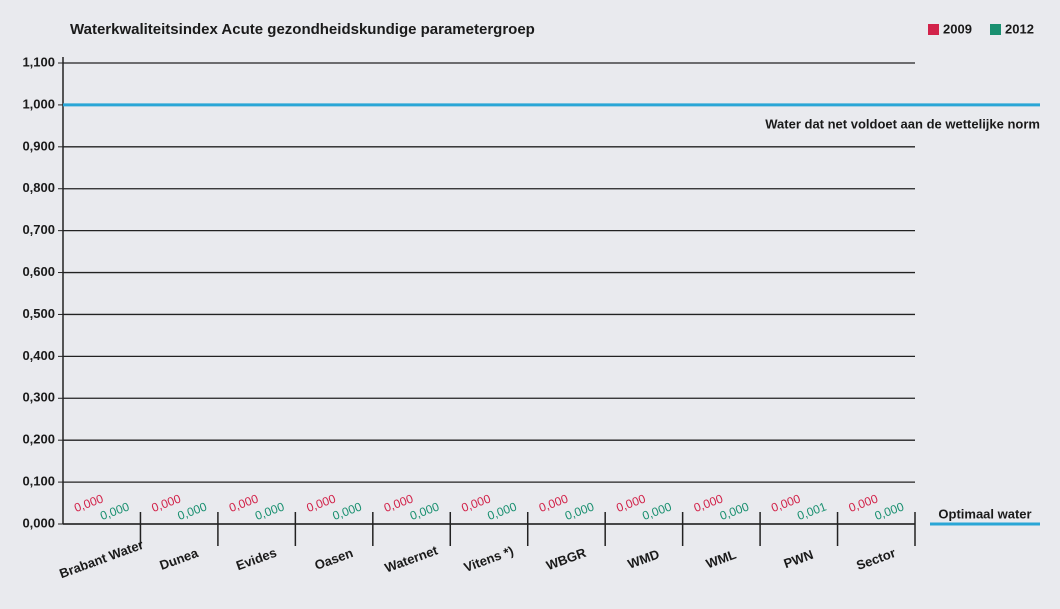 Image resolution: width=1060 pixels, height=609 pixels. Describe the element at coordinates (38, 397) in the screenshot. I see `y-tick-label: 0,300` at that location.